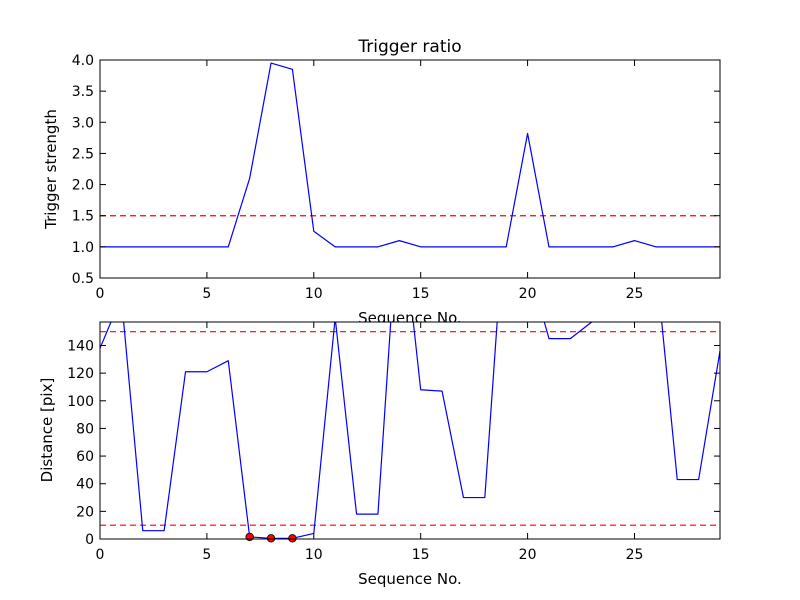  What do you see at coordinates (89, 540) in the screenshot?
I see `y-tick-label: 0` at bounding box center [89, 540].